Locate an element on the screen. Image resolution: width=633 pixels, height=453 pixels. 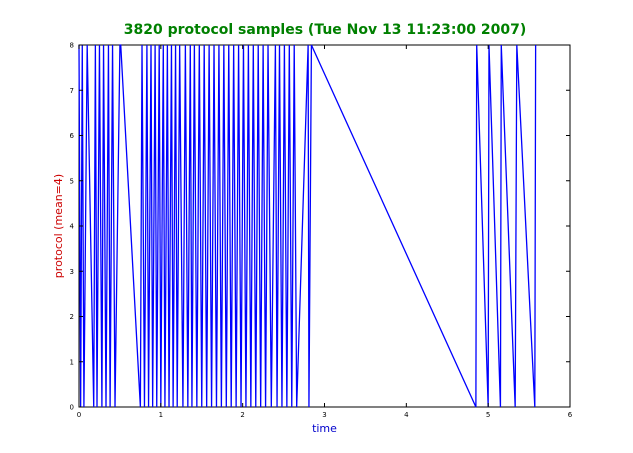
x-tick-label: 0 is located at coordinates (79, 415).